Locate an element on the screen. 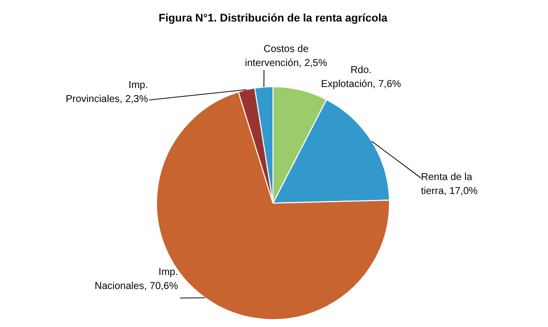 The width and height of the screenshot is (548, 327). slice-label: Imp. Nacionales, 70,6% is located at coordinates (136, 279).